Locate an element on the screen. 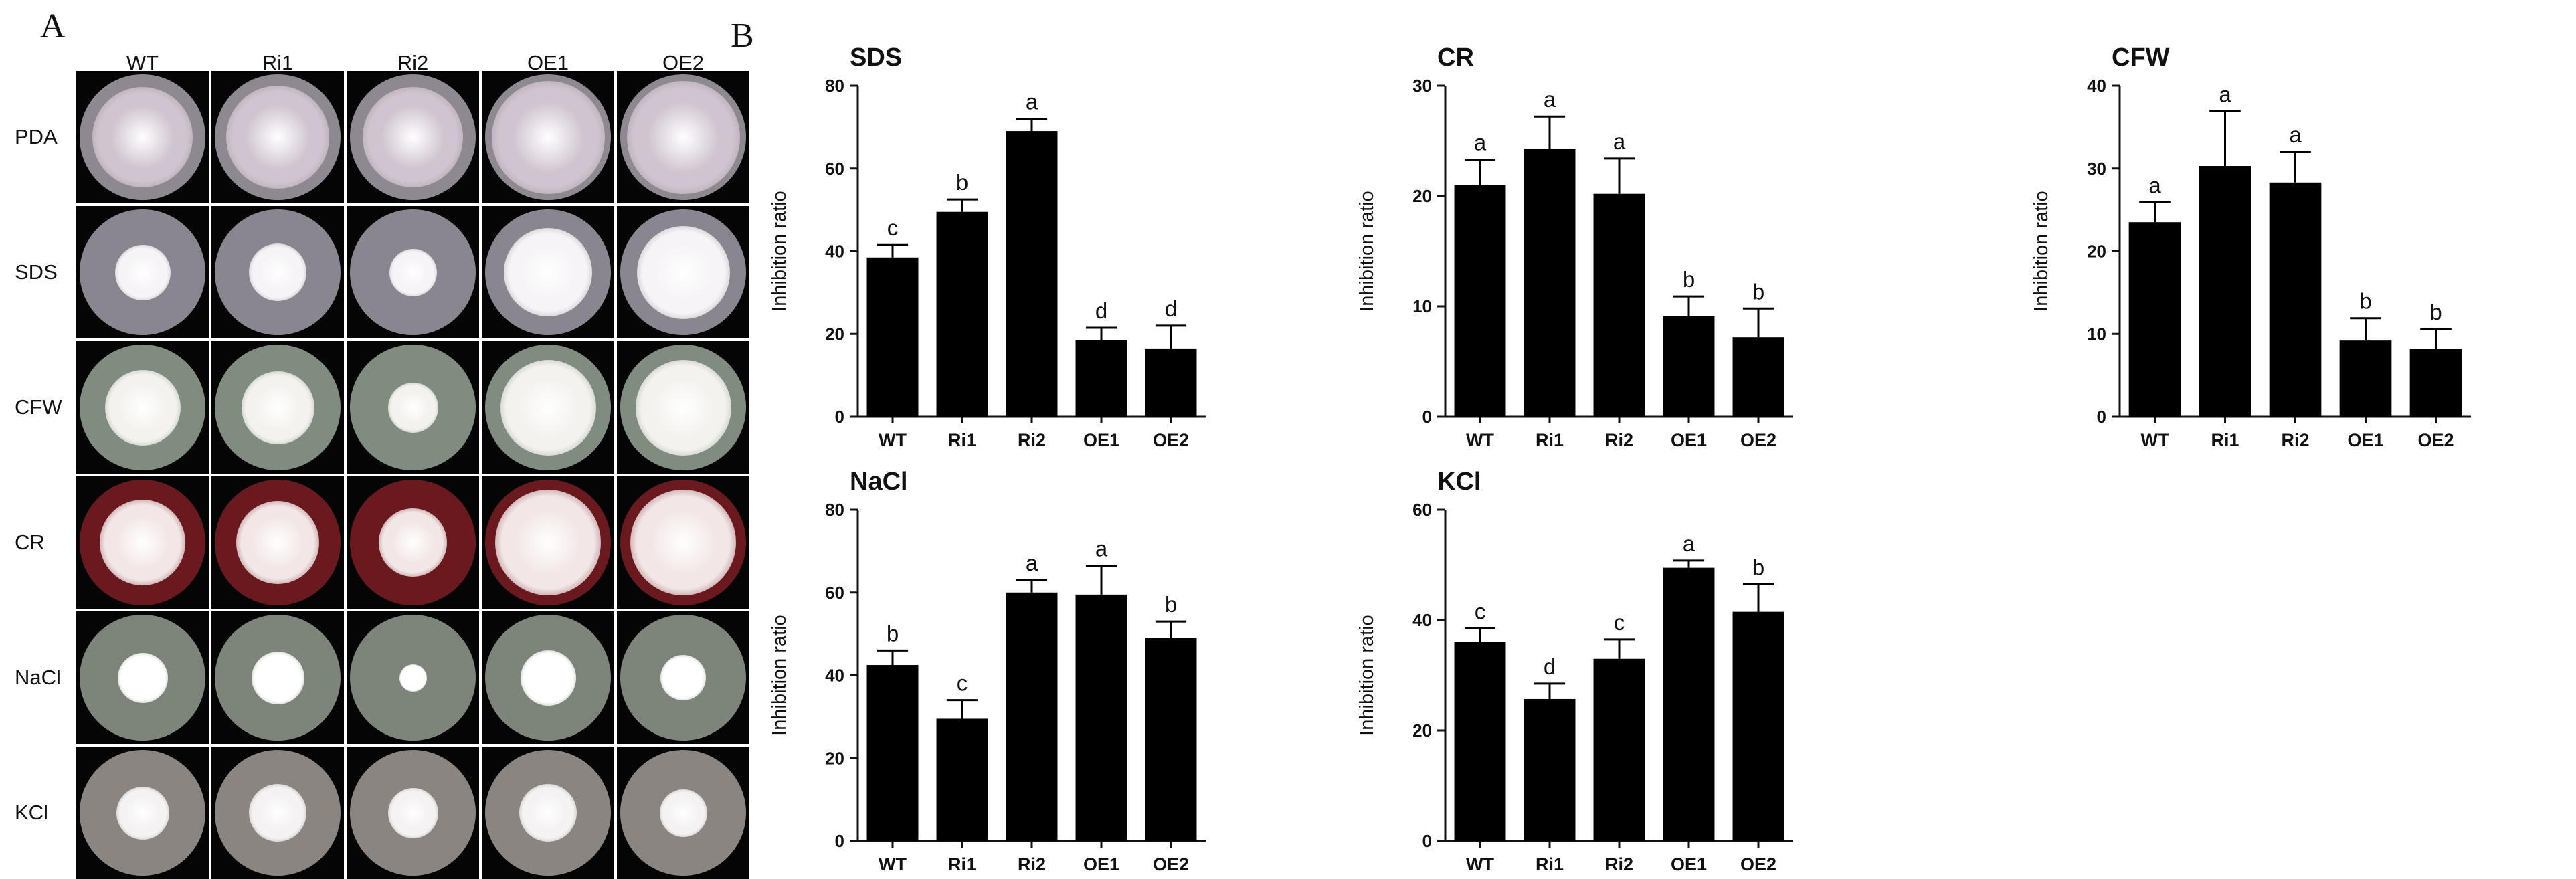  significance-letter: c is located at coordinates (1480, 611).